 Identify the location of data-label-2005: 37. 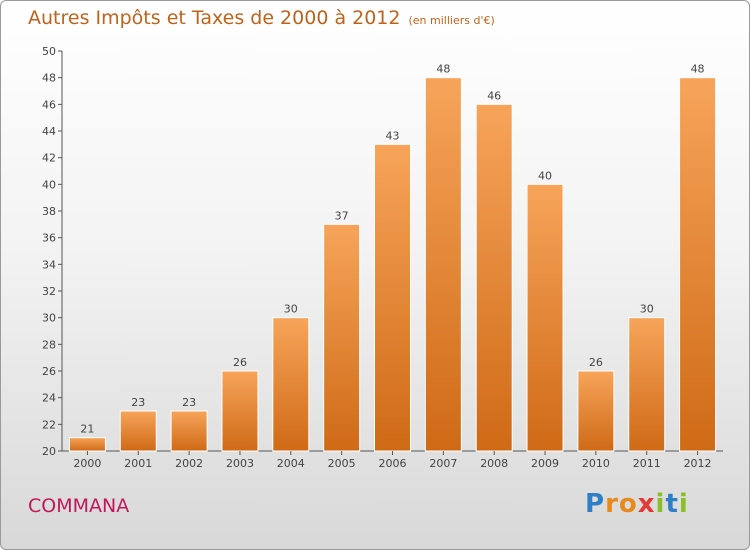
(342, 215).